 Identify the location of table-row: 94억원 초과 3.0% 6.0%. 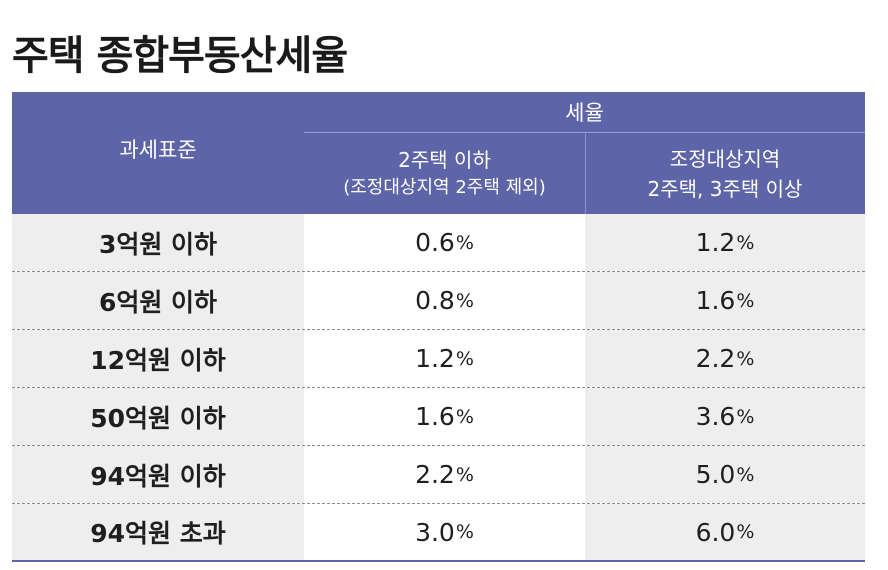
(438, 533).